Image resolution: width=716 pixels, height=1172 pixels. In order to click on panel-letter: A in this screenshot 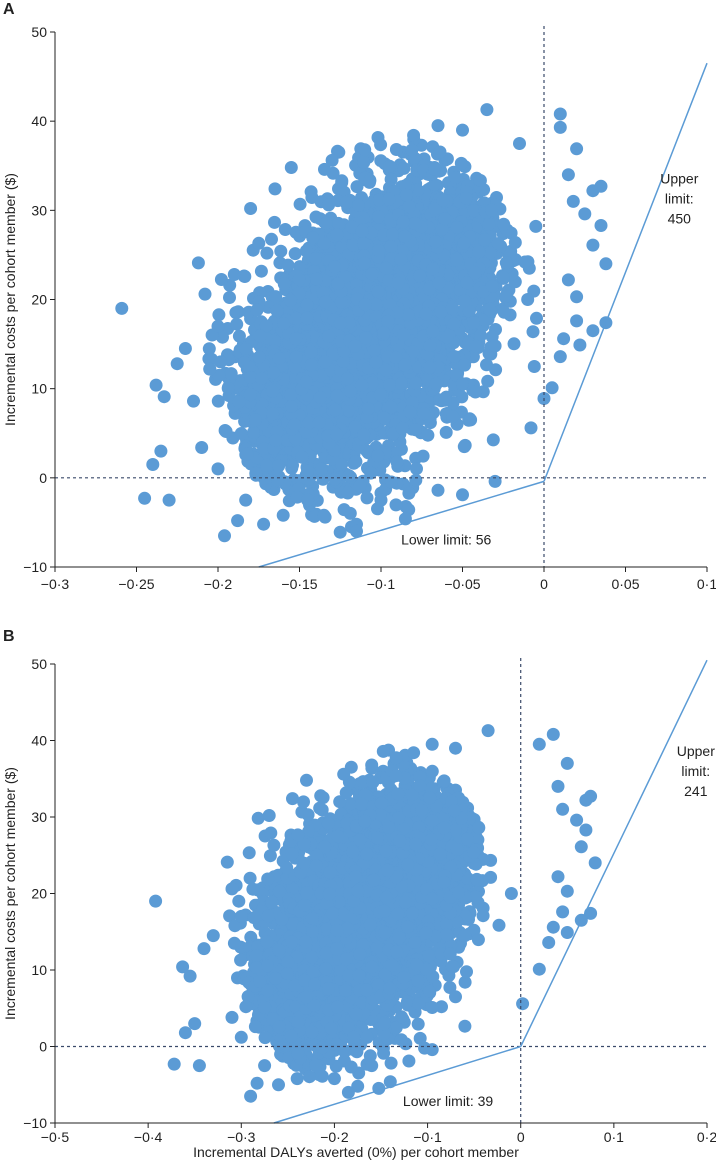, I will do `click(9, 9)`.